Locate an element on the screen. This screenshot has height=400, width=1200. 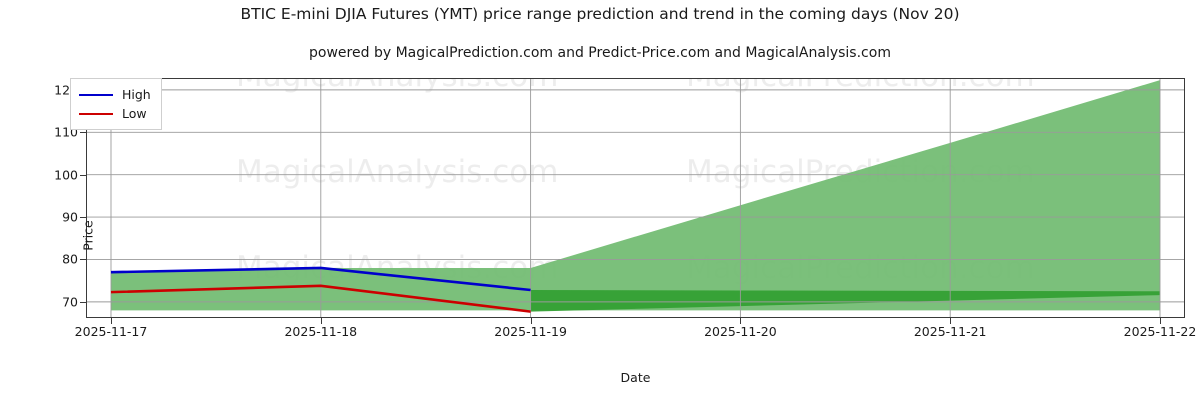
series-layer is located at coordinates (320, 289).